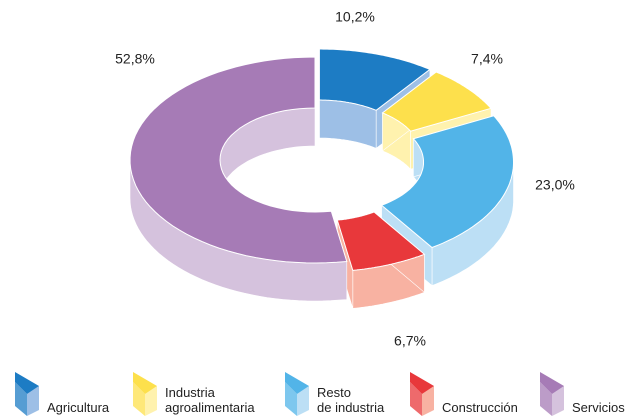 The image size is (641, 419). I want to click on legend-label: Resto de industria, so click(351, 400).